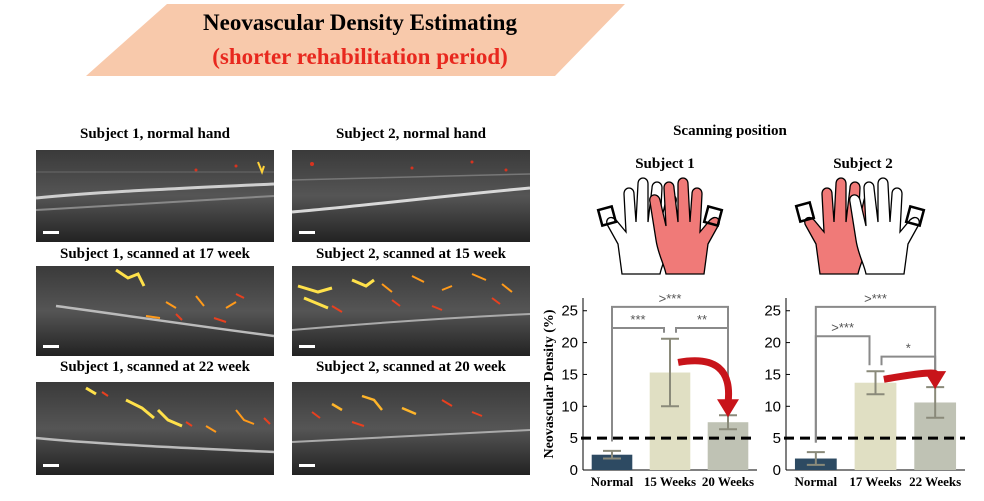 The width and height of the screenshot is (984, 501). Describe the element at coordinates (728, 481) in the screenshot. I see `x-tick-label: 20 Weeks` at that location.